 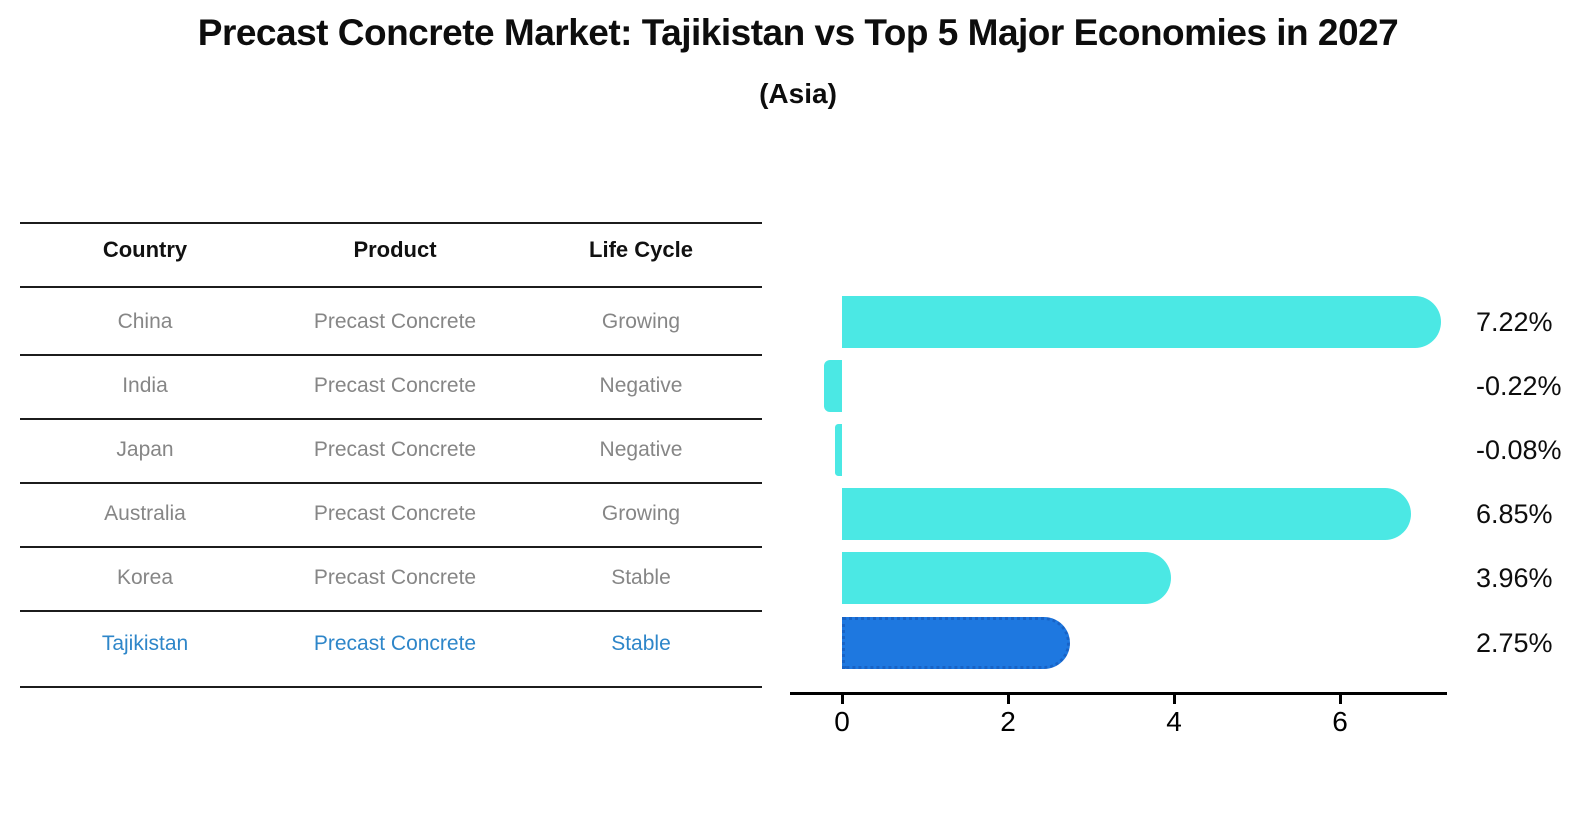 I want to click on table-row-australia: Australia Precast Concrete Growing, so click(x=391, y=514).